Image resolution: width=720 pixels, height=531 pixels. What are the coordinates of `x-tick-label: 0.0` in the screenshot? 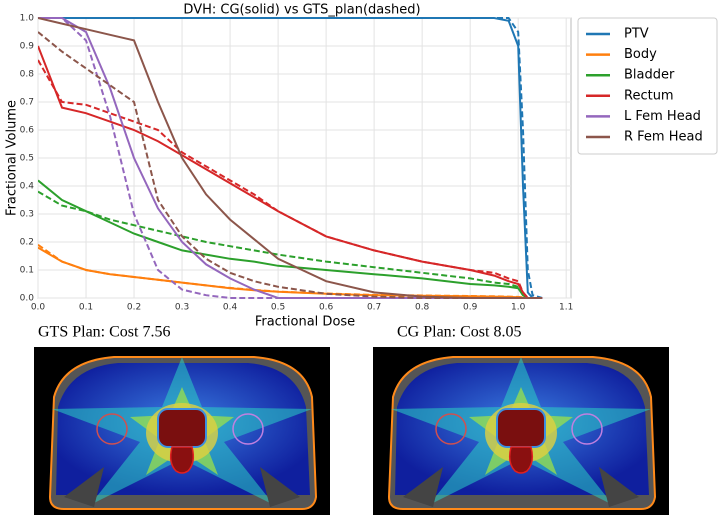 It's located at (38, 308).